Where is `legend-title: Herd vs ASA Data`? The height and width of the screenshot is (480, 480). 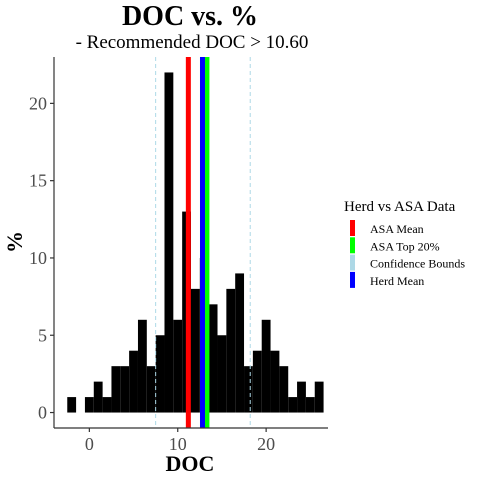
legend-title: Herd vs ASA Data is located at coordinates (400, 207).